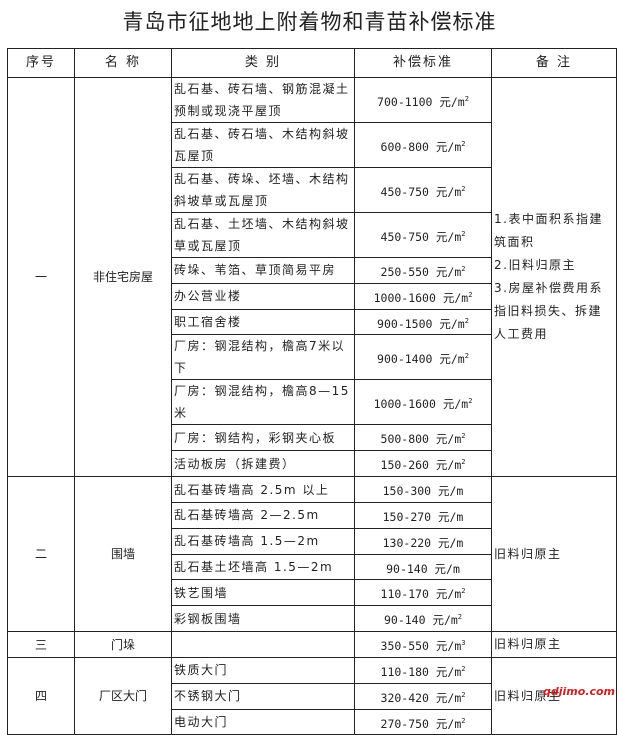 The width and height of the screenshot is (619, 735). What do you see at coordinates (263, 567) in the screenshot?
I see `category-cell: 乱石基土坯墙高 1.5—2m` at bounding box center [263, 567].